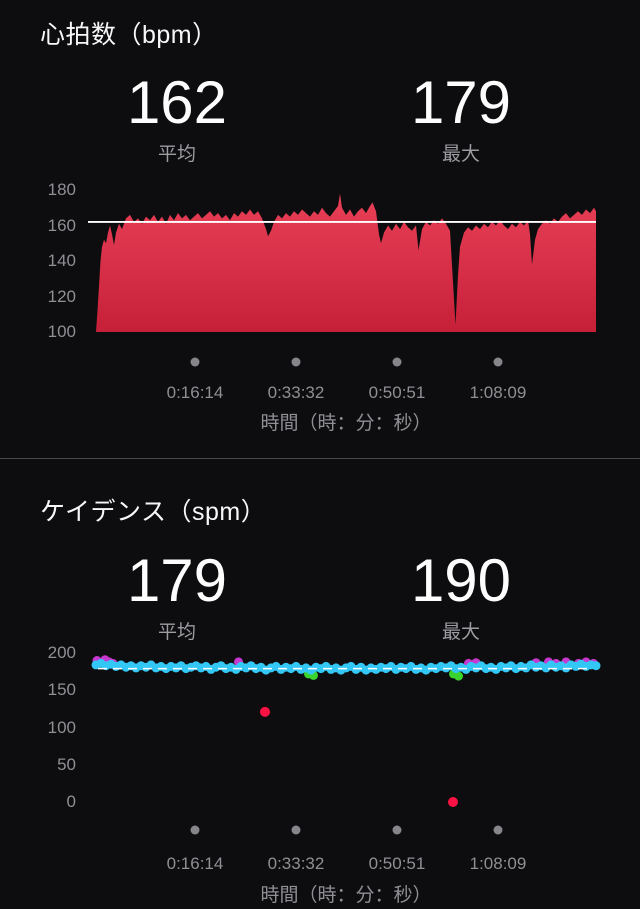 Image resolution: width=640 pixels, height=909 pixels. I want to click on heart-rate-average-label: 平均, so click(176, 154).